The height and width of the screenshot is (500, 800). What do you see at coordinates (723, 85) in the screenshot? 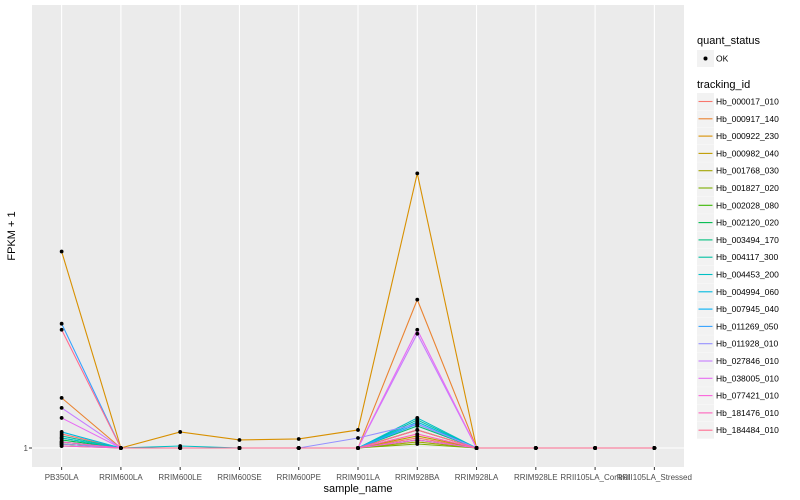
I see `legend-title-tracking-id: tracking_id` at bounding box center [723, 85].